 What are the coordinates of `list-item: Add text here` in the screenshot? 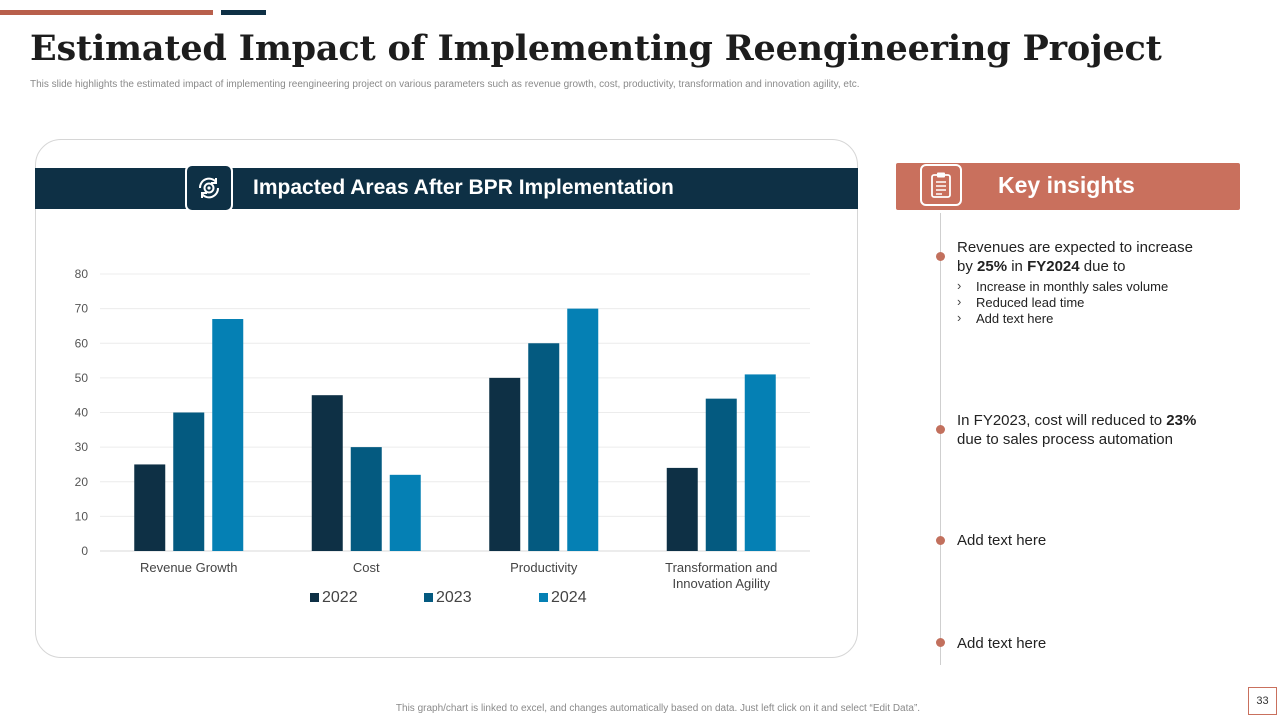 It's located at (1079, 318).